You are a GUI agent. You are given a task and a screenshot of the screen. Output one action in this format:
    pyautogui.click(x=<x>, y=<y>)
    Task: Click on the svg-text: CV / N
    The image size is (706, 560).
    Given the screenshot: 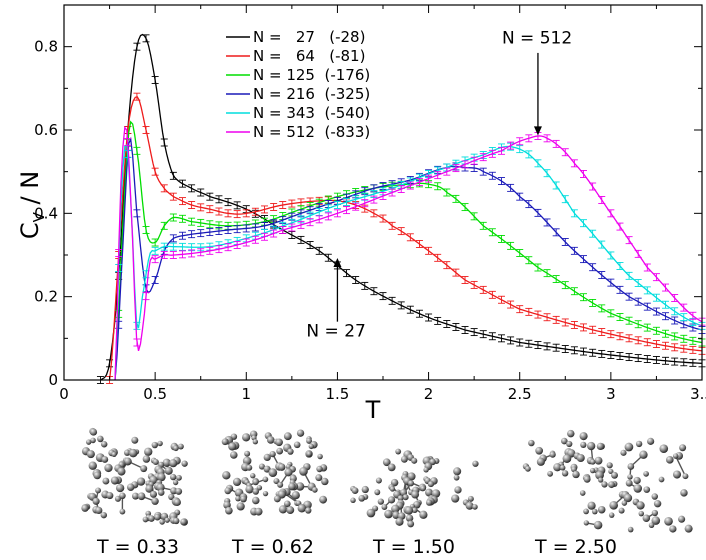 What is the action you would take?
    pyautogui.click(x=32, y=205)
    